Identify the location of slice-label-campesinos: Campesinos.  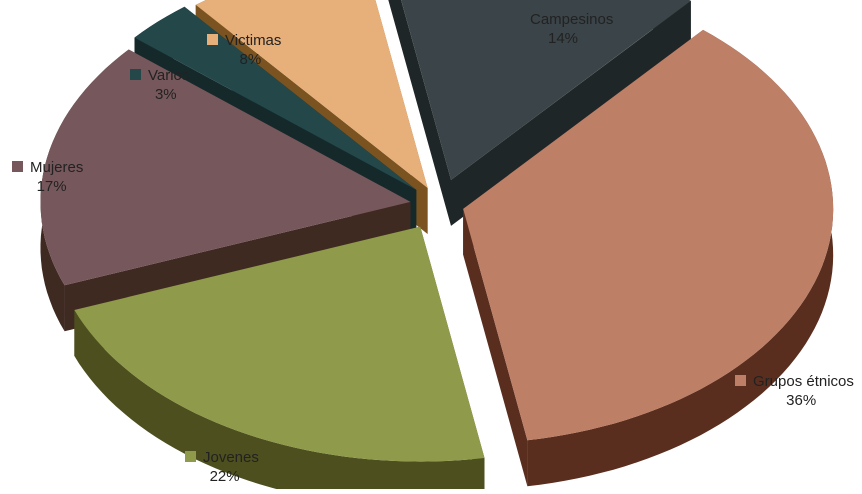
(571, 19).